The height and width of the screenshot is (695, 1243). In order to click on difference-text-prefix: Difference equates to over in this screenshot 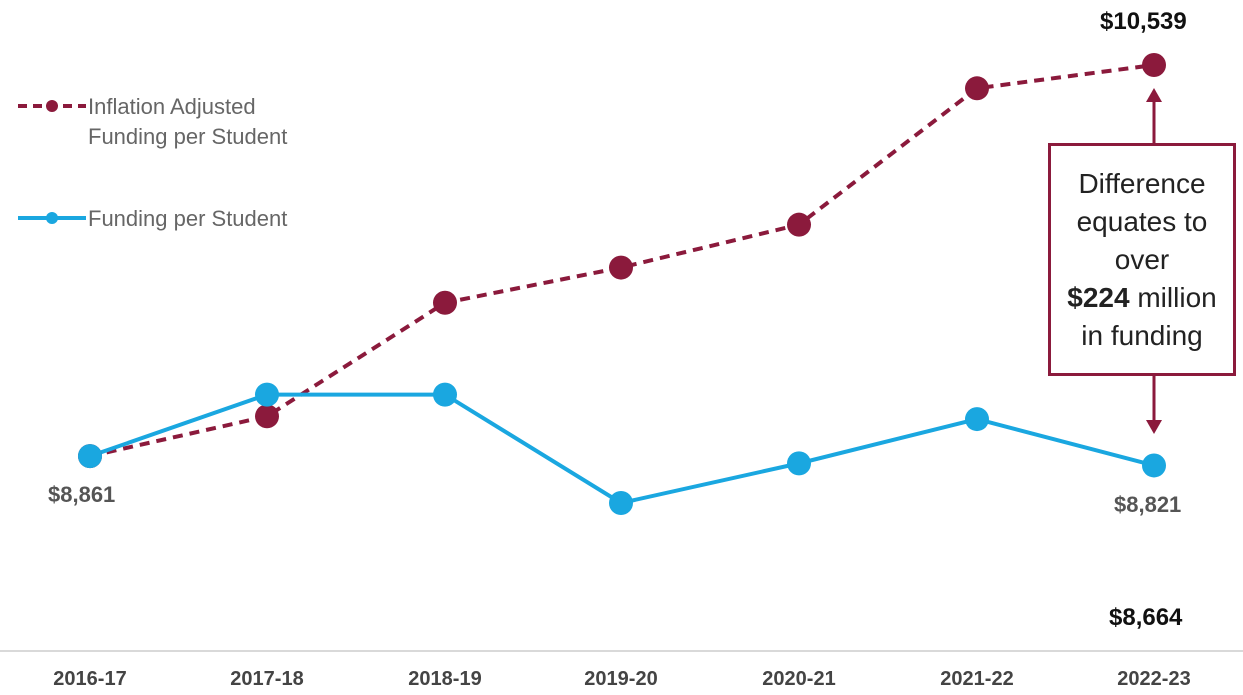, I will do `click(1142, 221)`.